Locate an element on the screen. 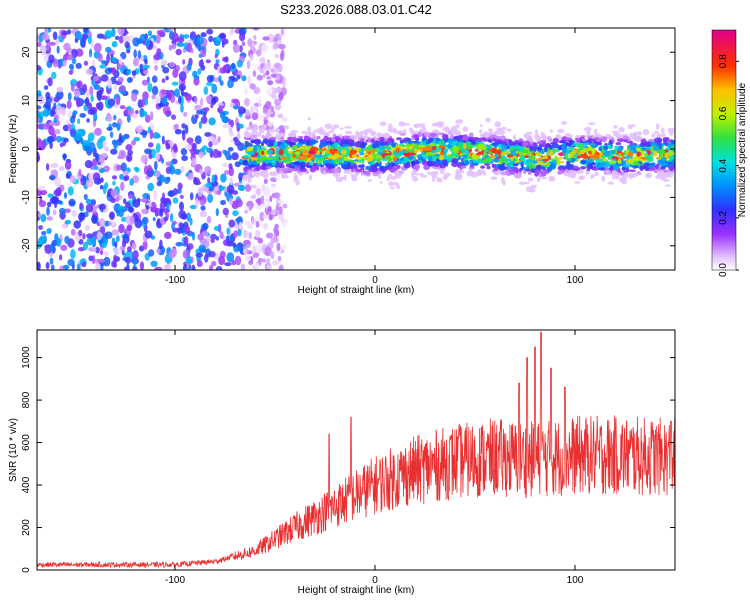  colorbar-label: Normalized spectral amplitude is located at coordinates (742, 149).